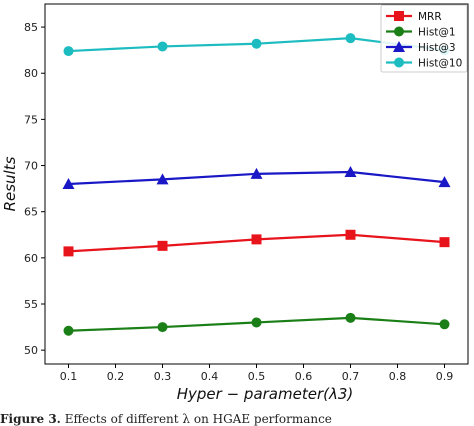 The width and height of the screenshot is (474, 426). What do you see at coordinates (31, 119) in the screenshot?
I see `y-tick-label: 75` at bounding box center [31, 119].